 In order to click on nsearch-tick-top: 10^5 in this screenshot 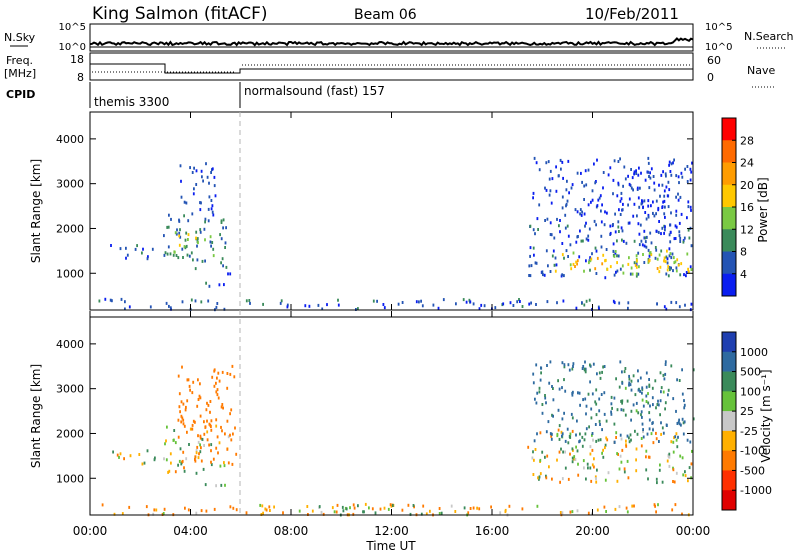, I will do `click(718, 27)`.